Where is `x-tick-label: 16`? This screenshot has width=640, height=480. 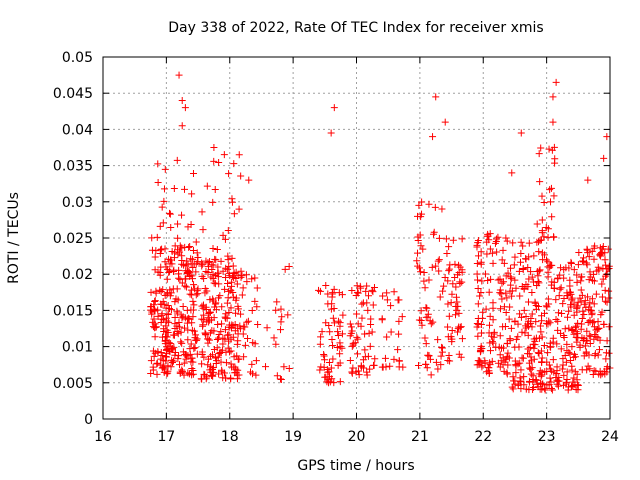
x-tick-label: 16 is located at coordinates (103, 437).